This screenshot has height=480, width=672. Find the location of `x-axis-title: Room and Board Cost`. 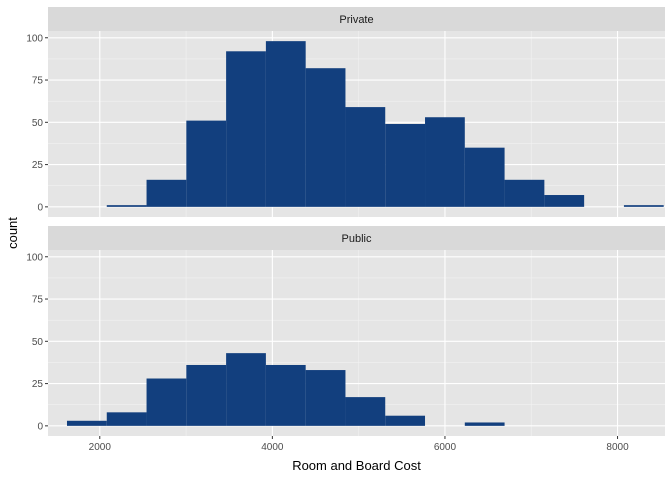

x-axis-title: Room and Board Cost is located at coordinates (356, 465).